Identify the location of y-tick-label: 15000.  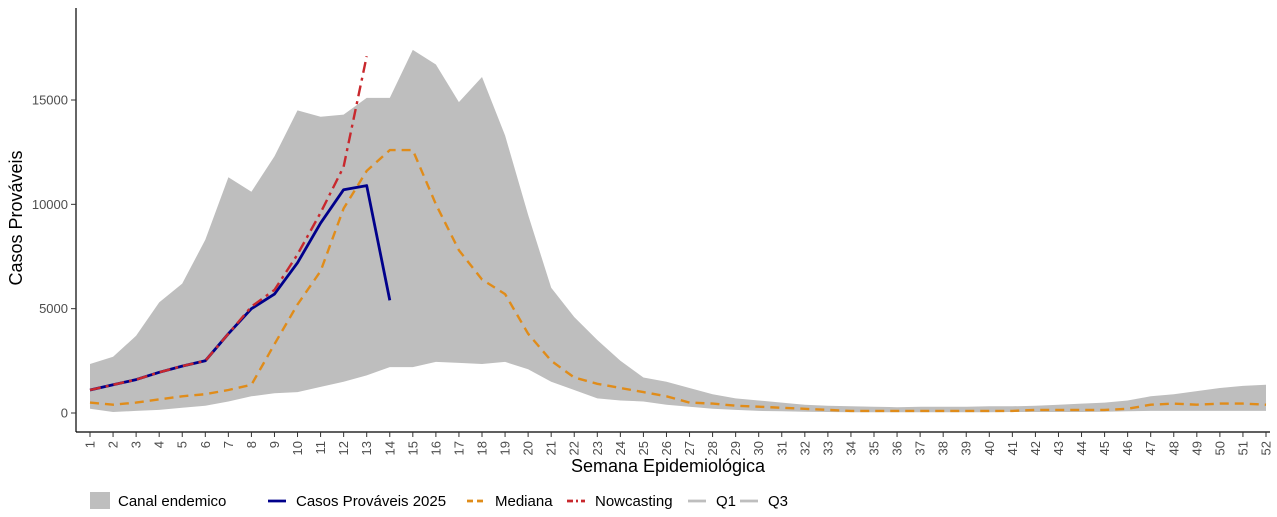
(50, 100).